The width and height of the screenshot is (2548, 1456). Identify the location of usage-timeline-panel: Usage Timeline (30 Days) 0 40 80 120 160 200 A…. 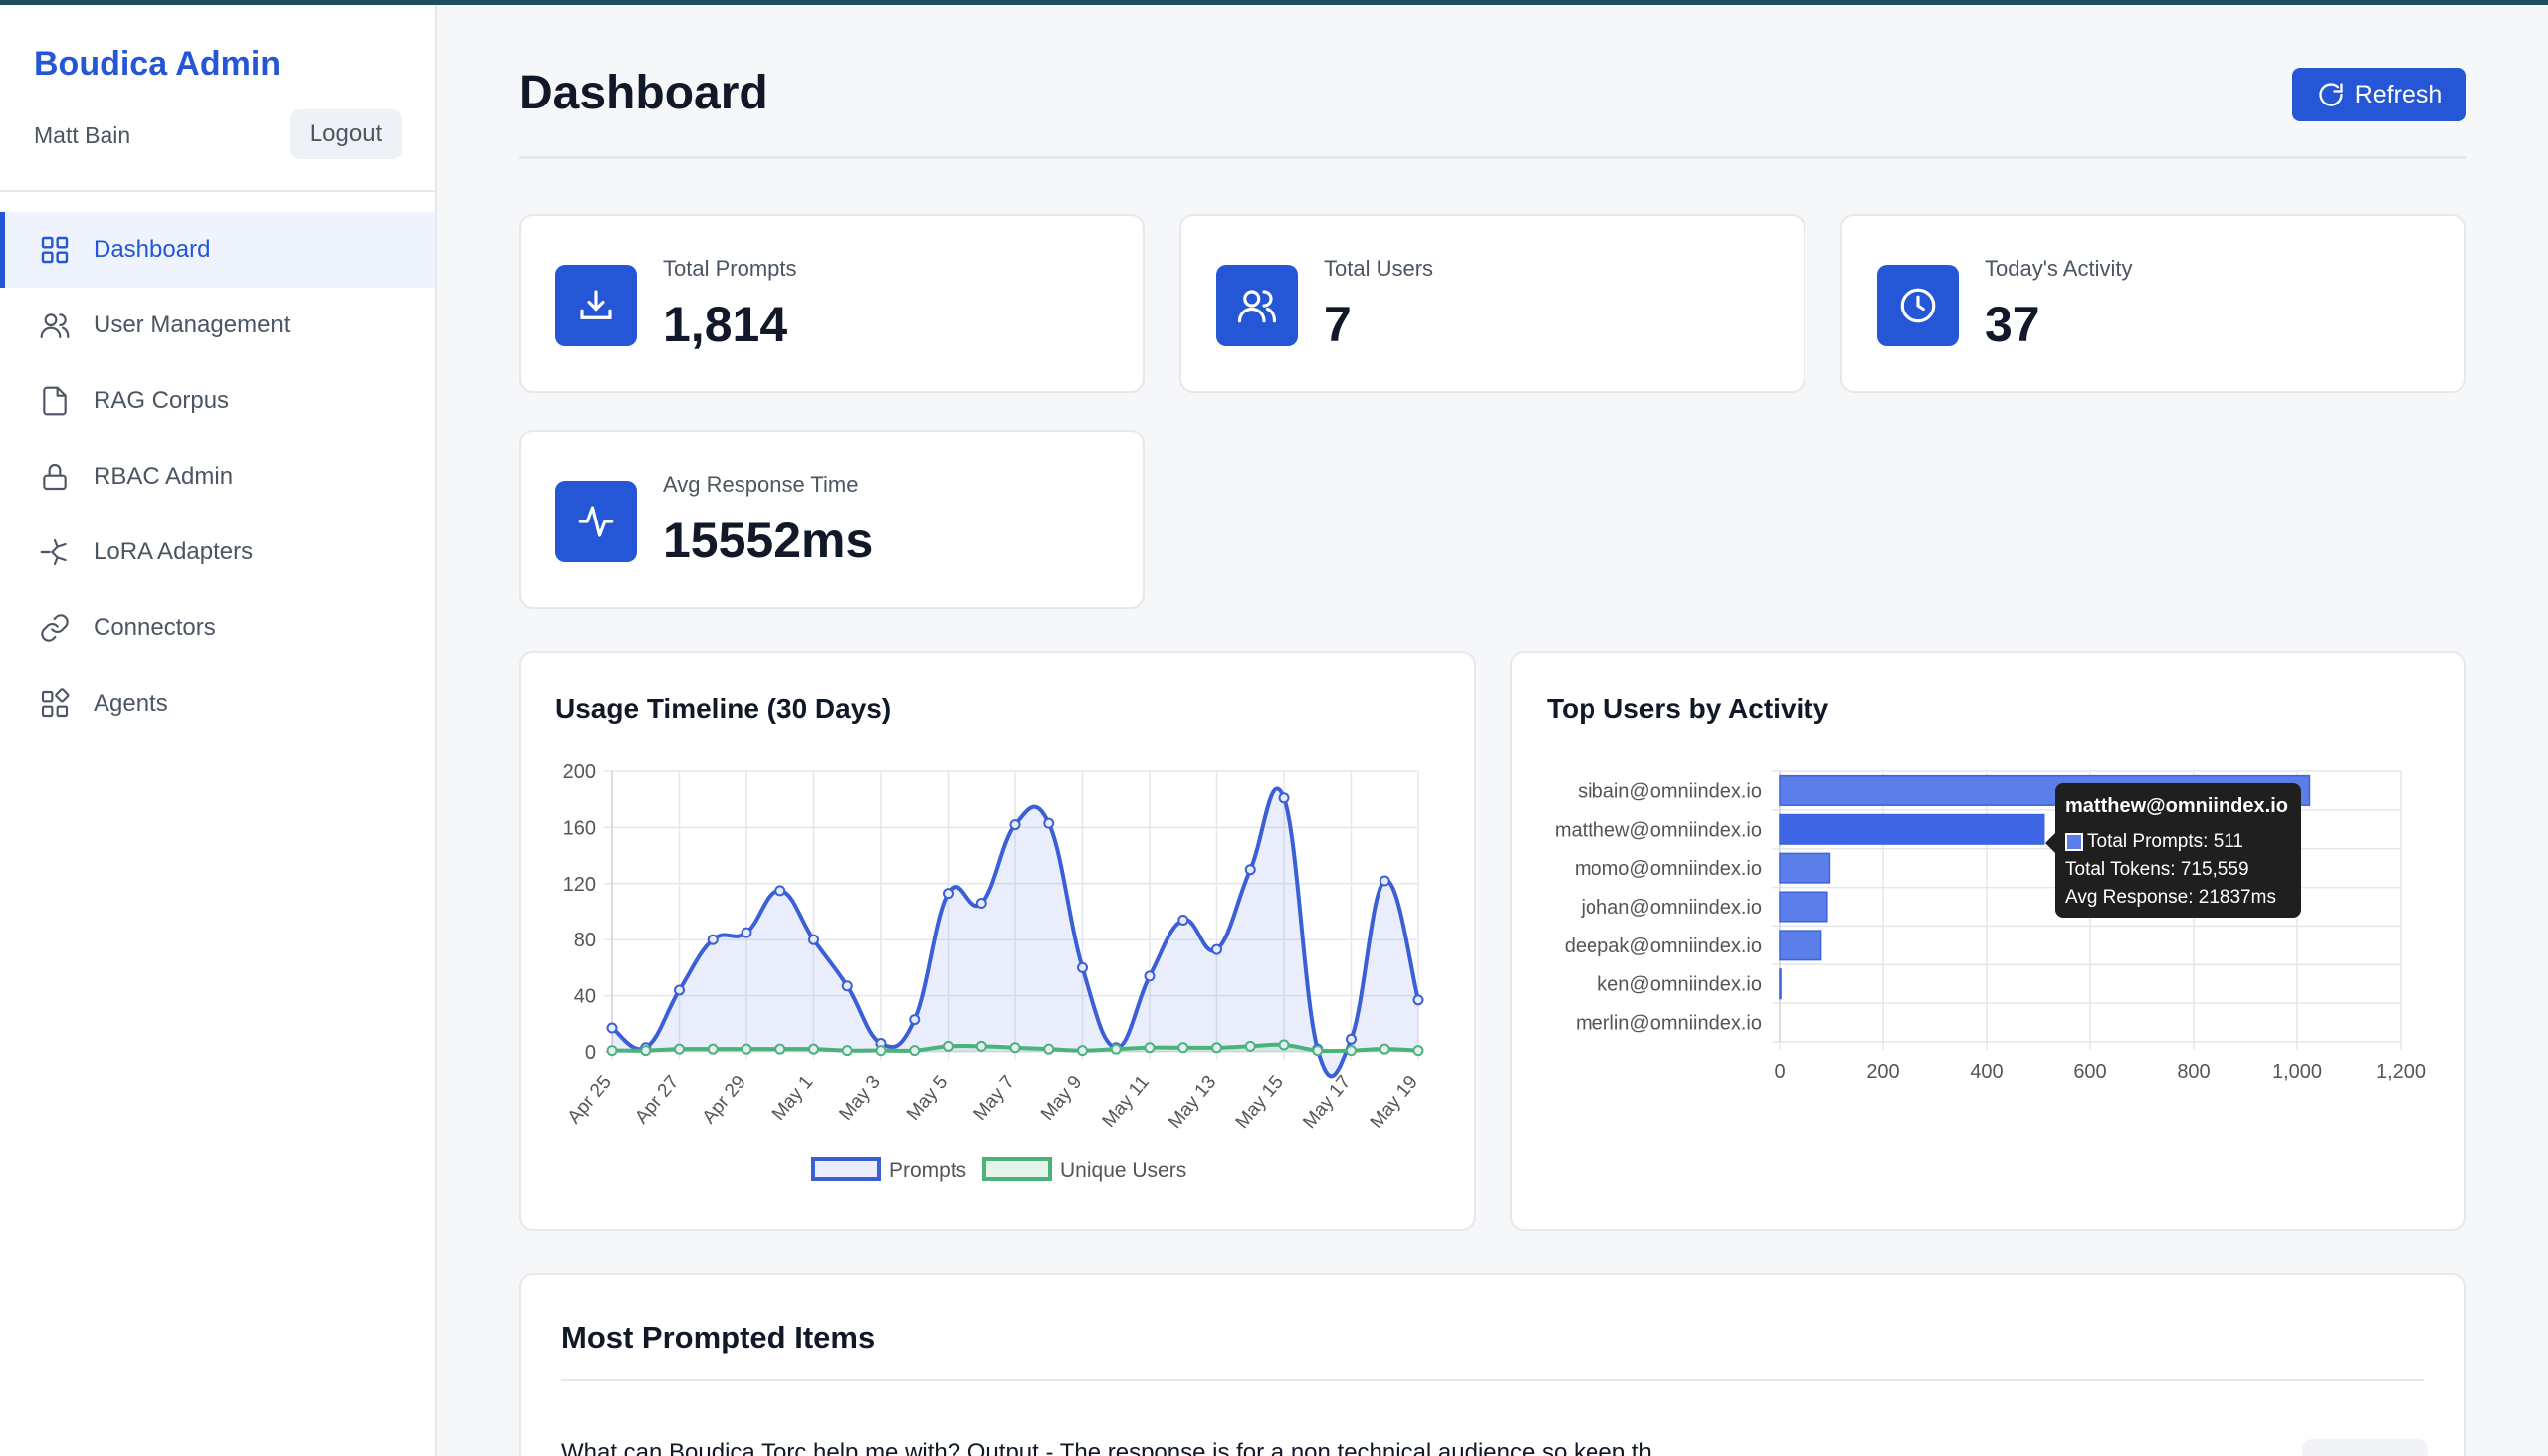
(997, 941).